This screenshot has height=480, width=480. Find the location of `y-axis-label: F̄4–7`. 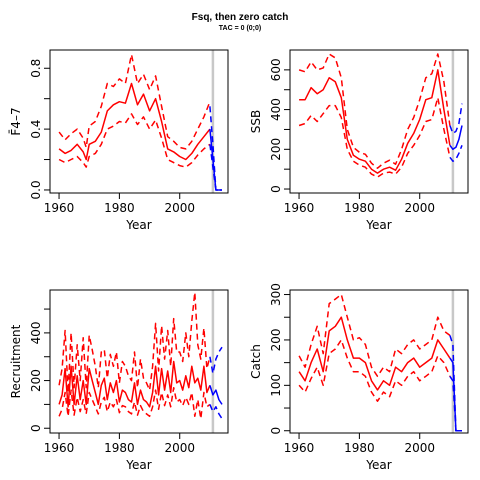

y-axis-label: F̄4–7 is located at coordinates (16, 121).